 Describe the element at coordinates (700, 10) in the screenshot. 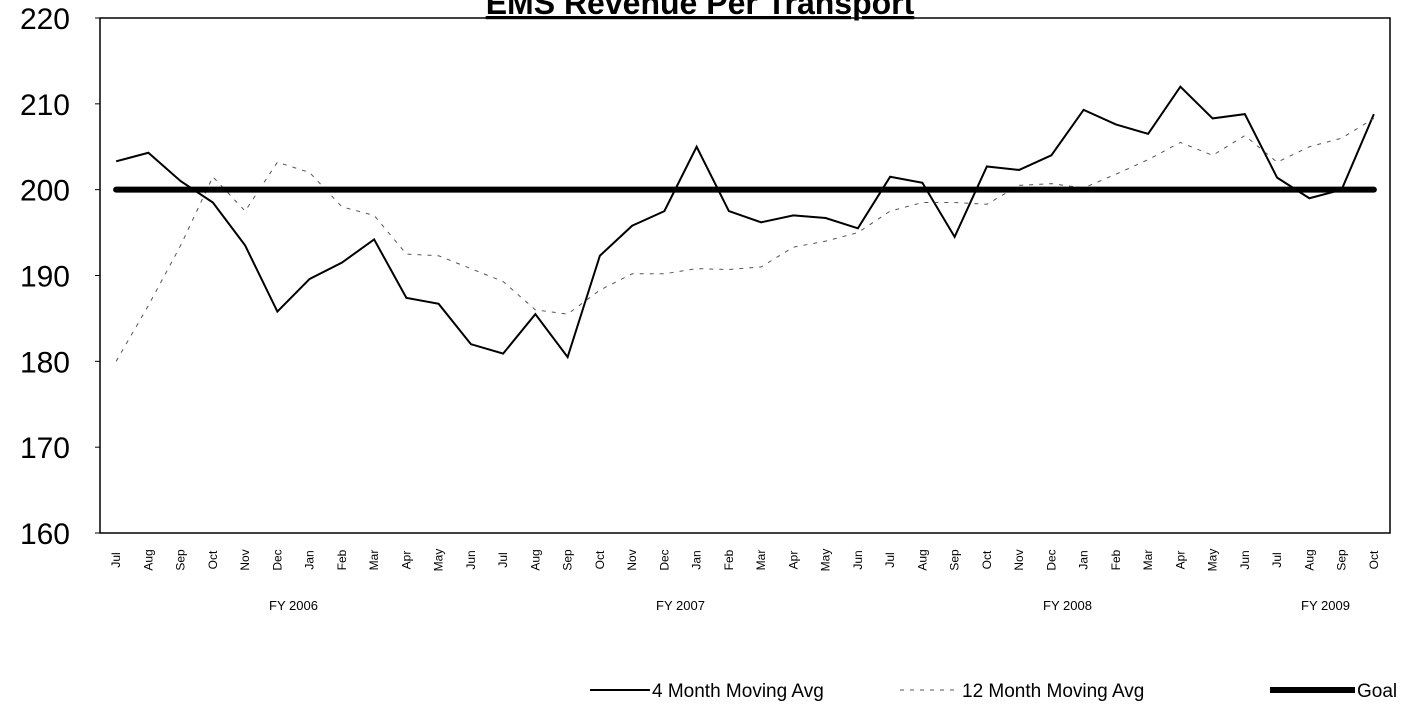

I see `chart-title: EMS Revenue Per Transport` at that location.